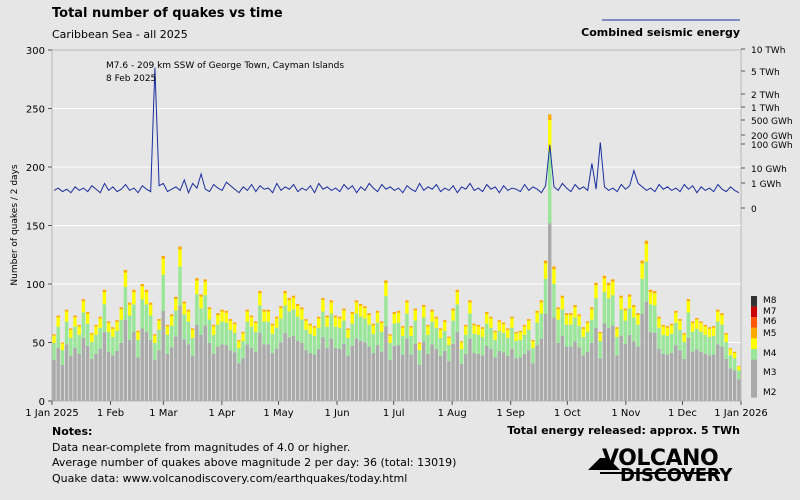  What do you see at coordinates (38, 344) in the screenshot?
I see `y-tick-label: 50` at bounding box center [38, 344].